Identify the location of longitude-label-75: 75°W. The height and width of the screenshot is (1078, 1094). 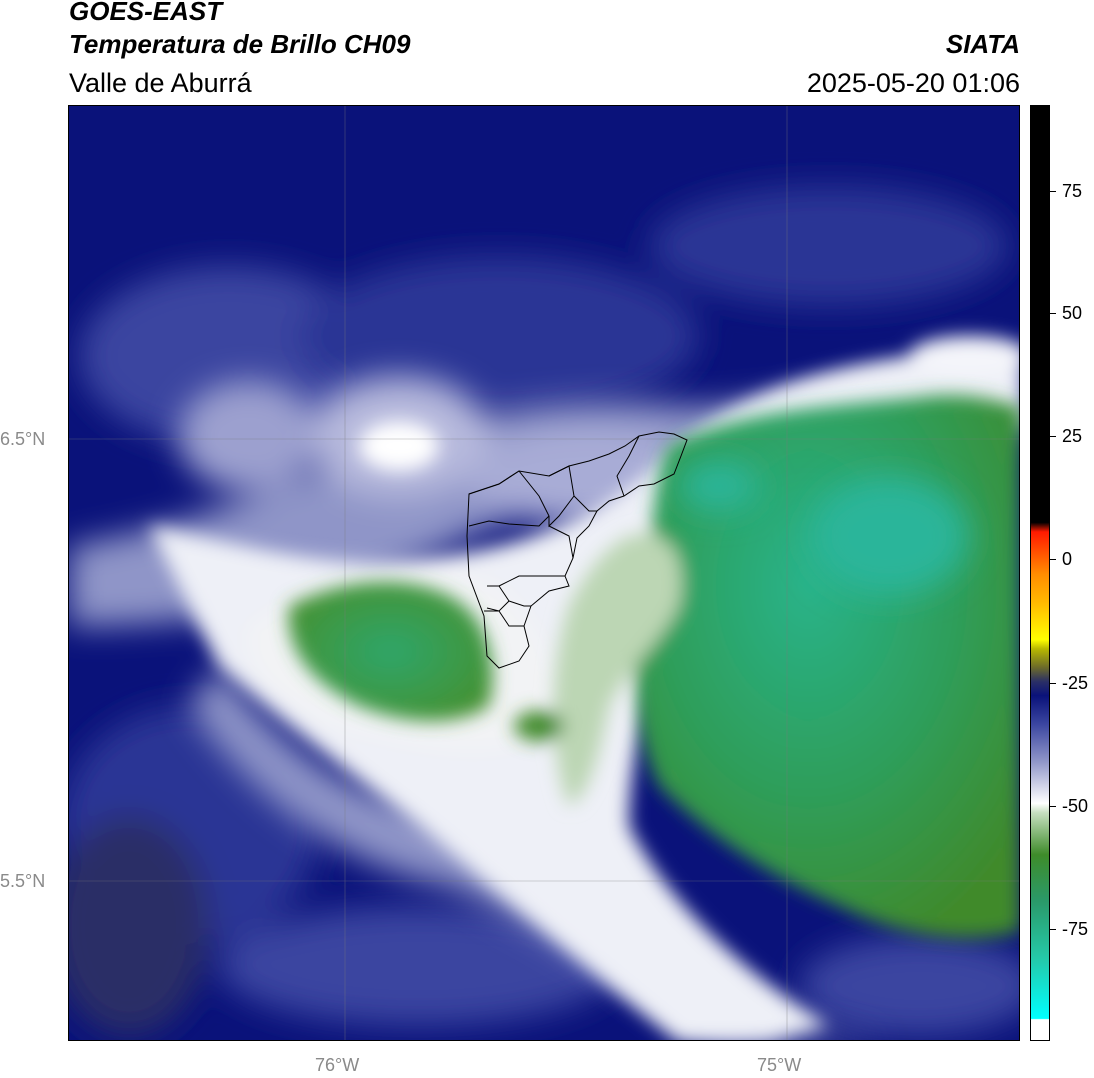
(779, 1065).